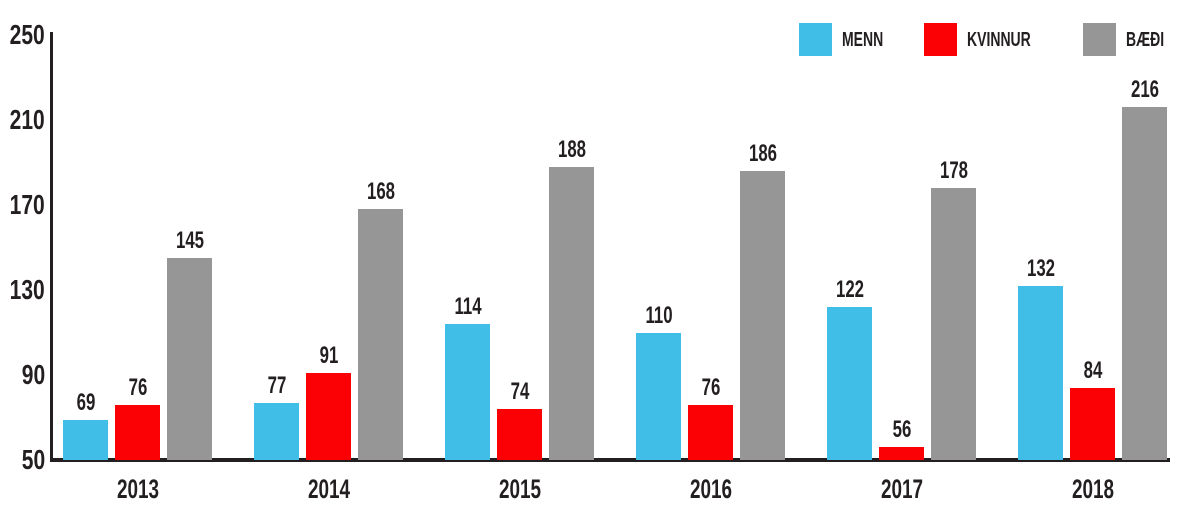 This screenshot has width=1190, height=518. What do you see at coordinates (137, 489) in the screenshot?
I see `x-category-label: 2013` at bounding box center [137, 489].